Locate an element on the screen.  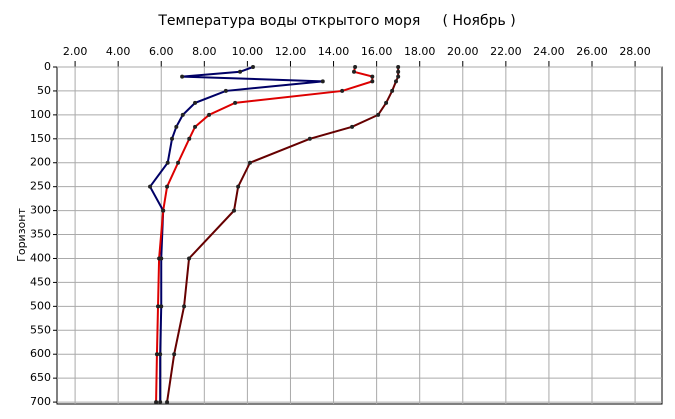
x-tick-label: 2.00 is located at coordinates (75, 51).